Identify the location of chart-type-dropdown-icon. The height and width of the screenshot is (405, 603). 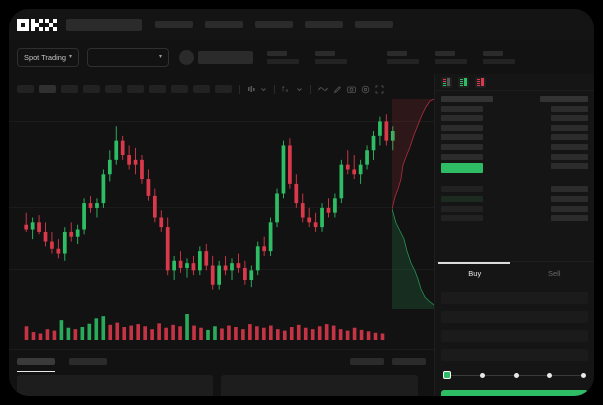
(263, 89).